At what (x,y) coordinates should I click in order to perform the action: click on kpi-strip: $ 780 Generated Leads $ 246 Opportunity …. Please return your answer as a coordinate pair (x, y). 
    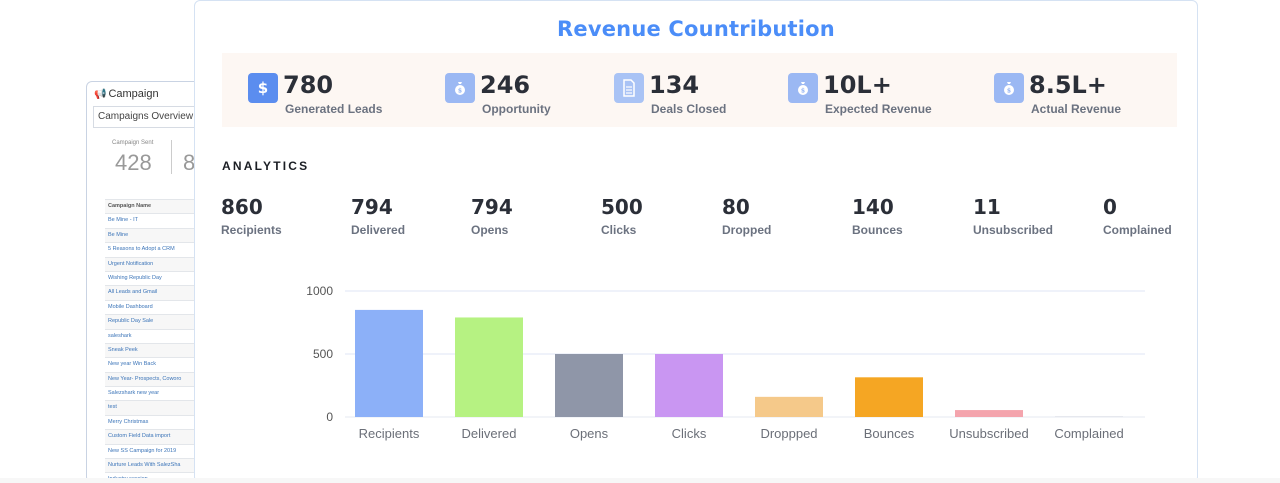
    Looking at the image, I should click on (699, 90).